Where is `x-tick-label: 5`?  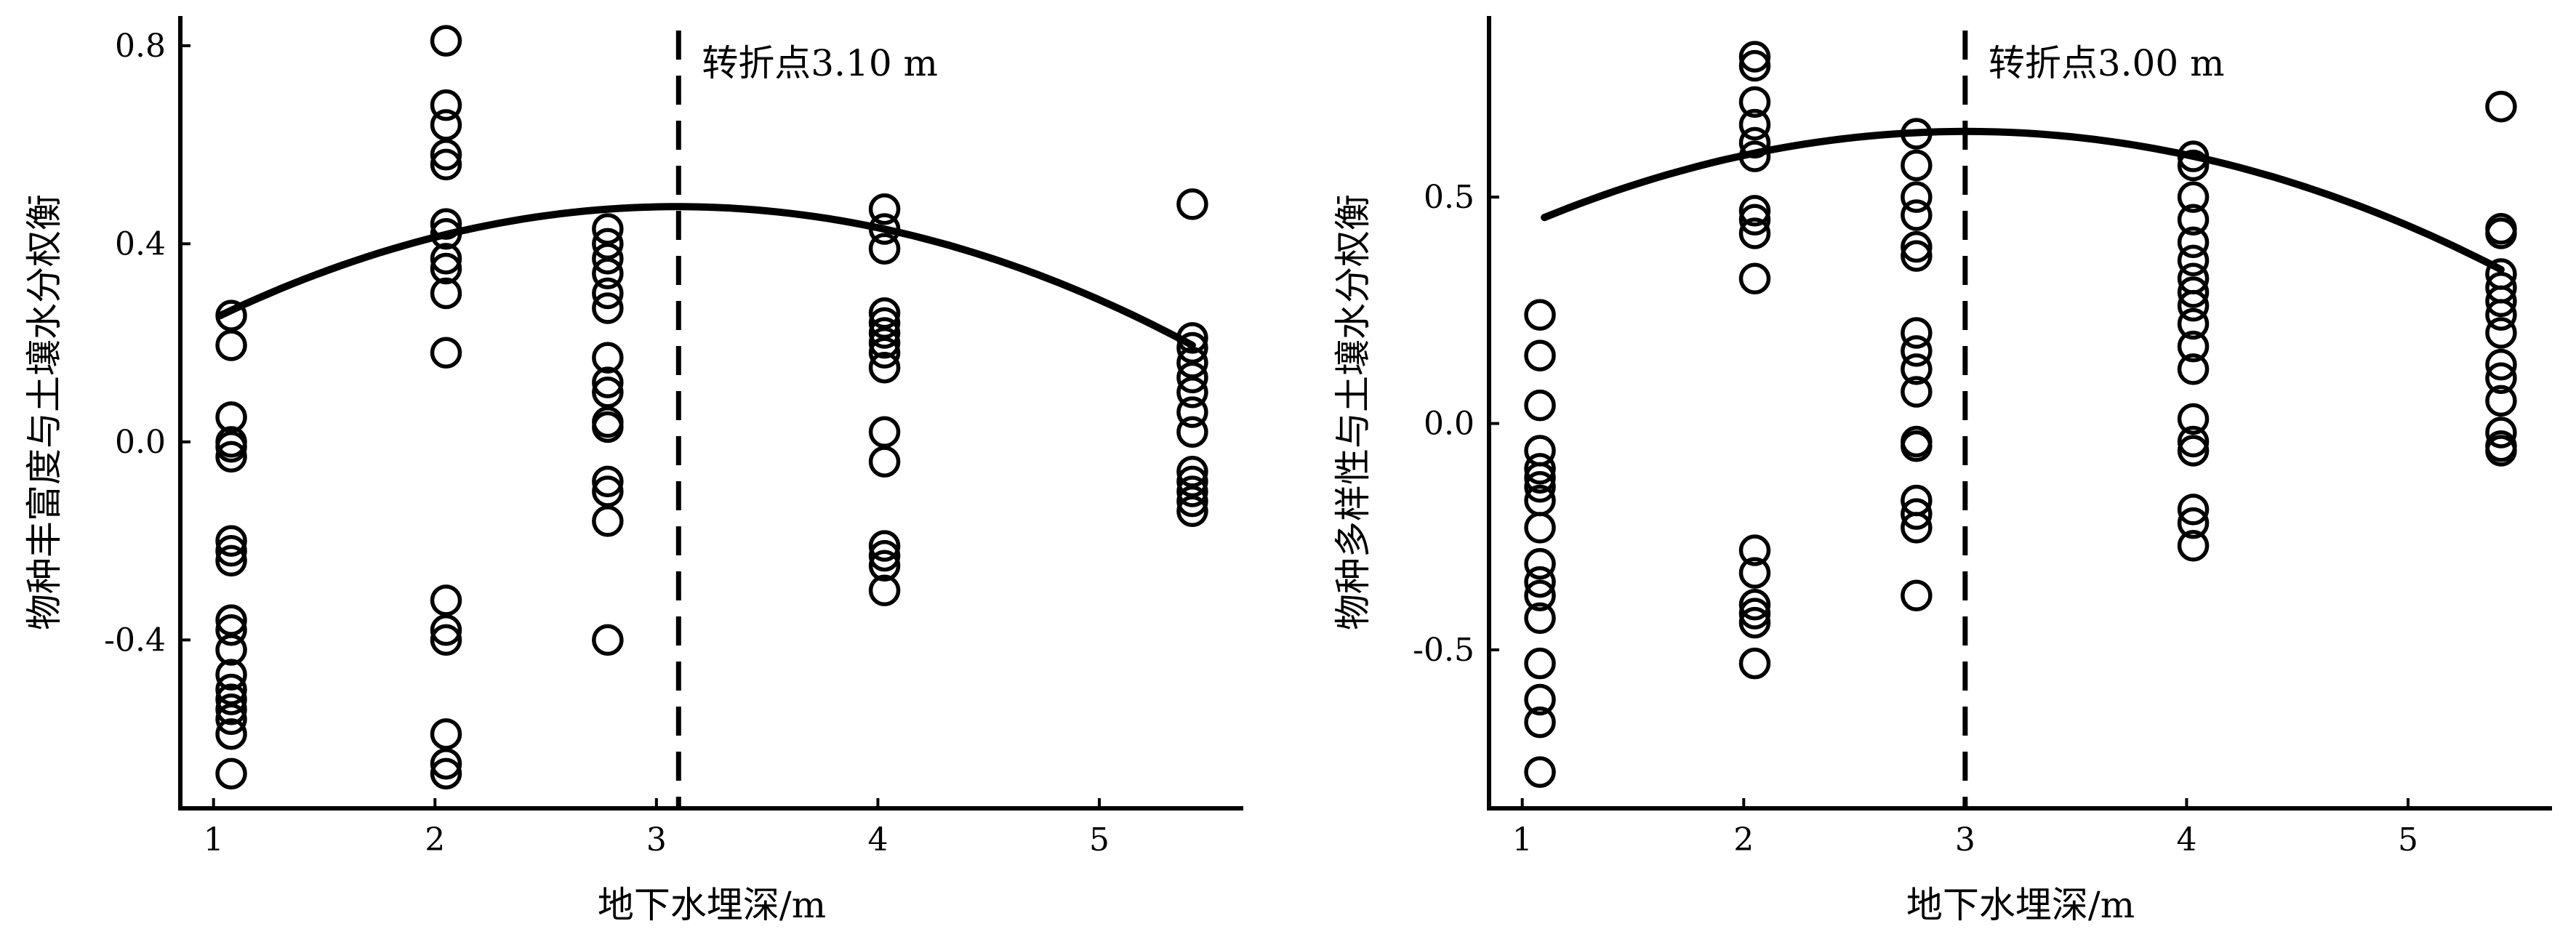
x-tick-label: 5 is located at coordinates (1099, 839).